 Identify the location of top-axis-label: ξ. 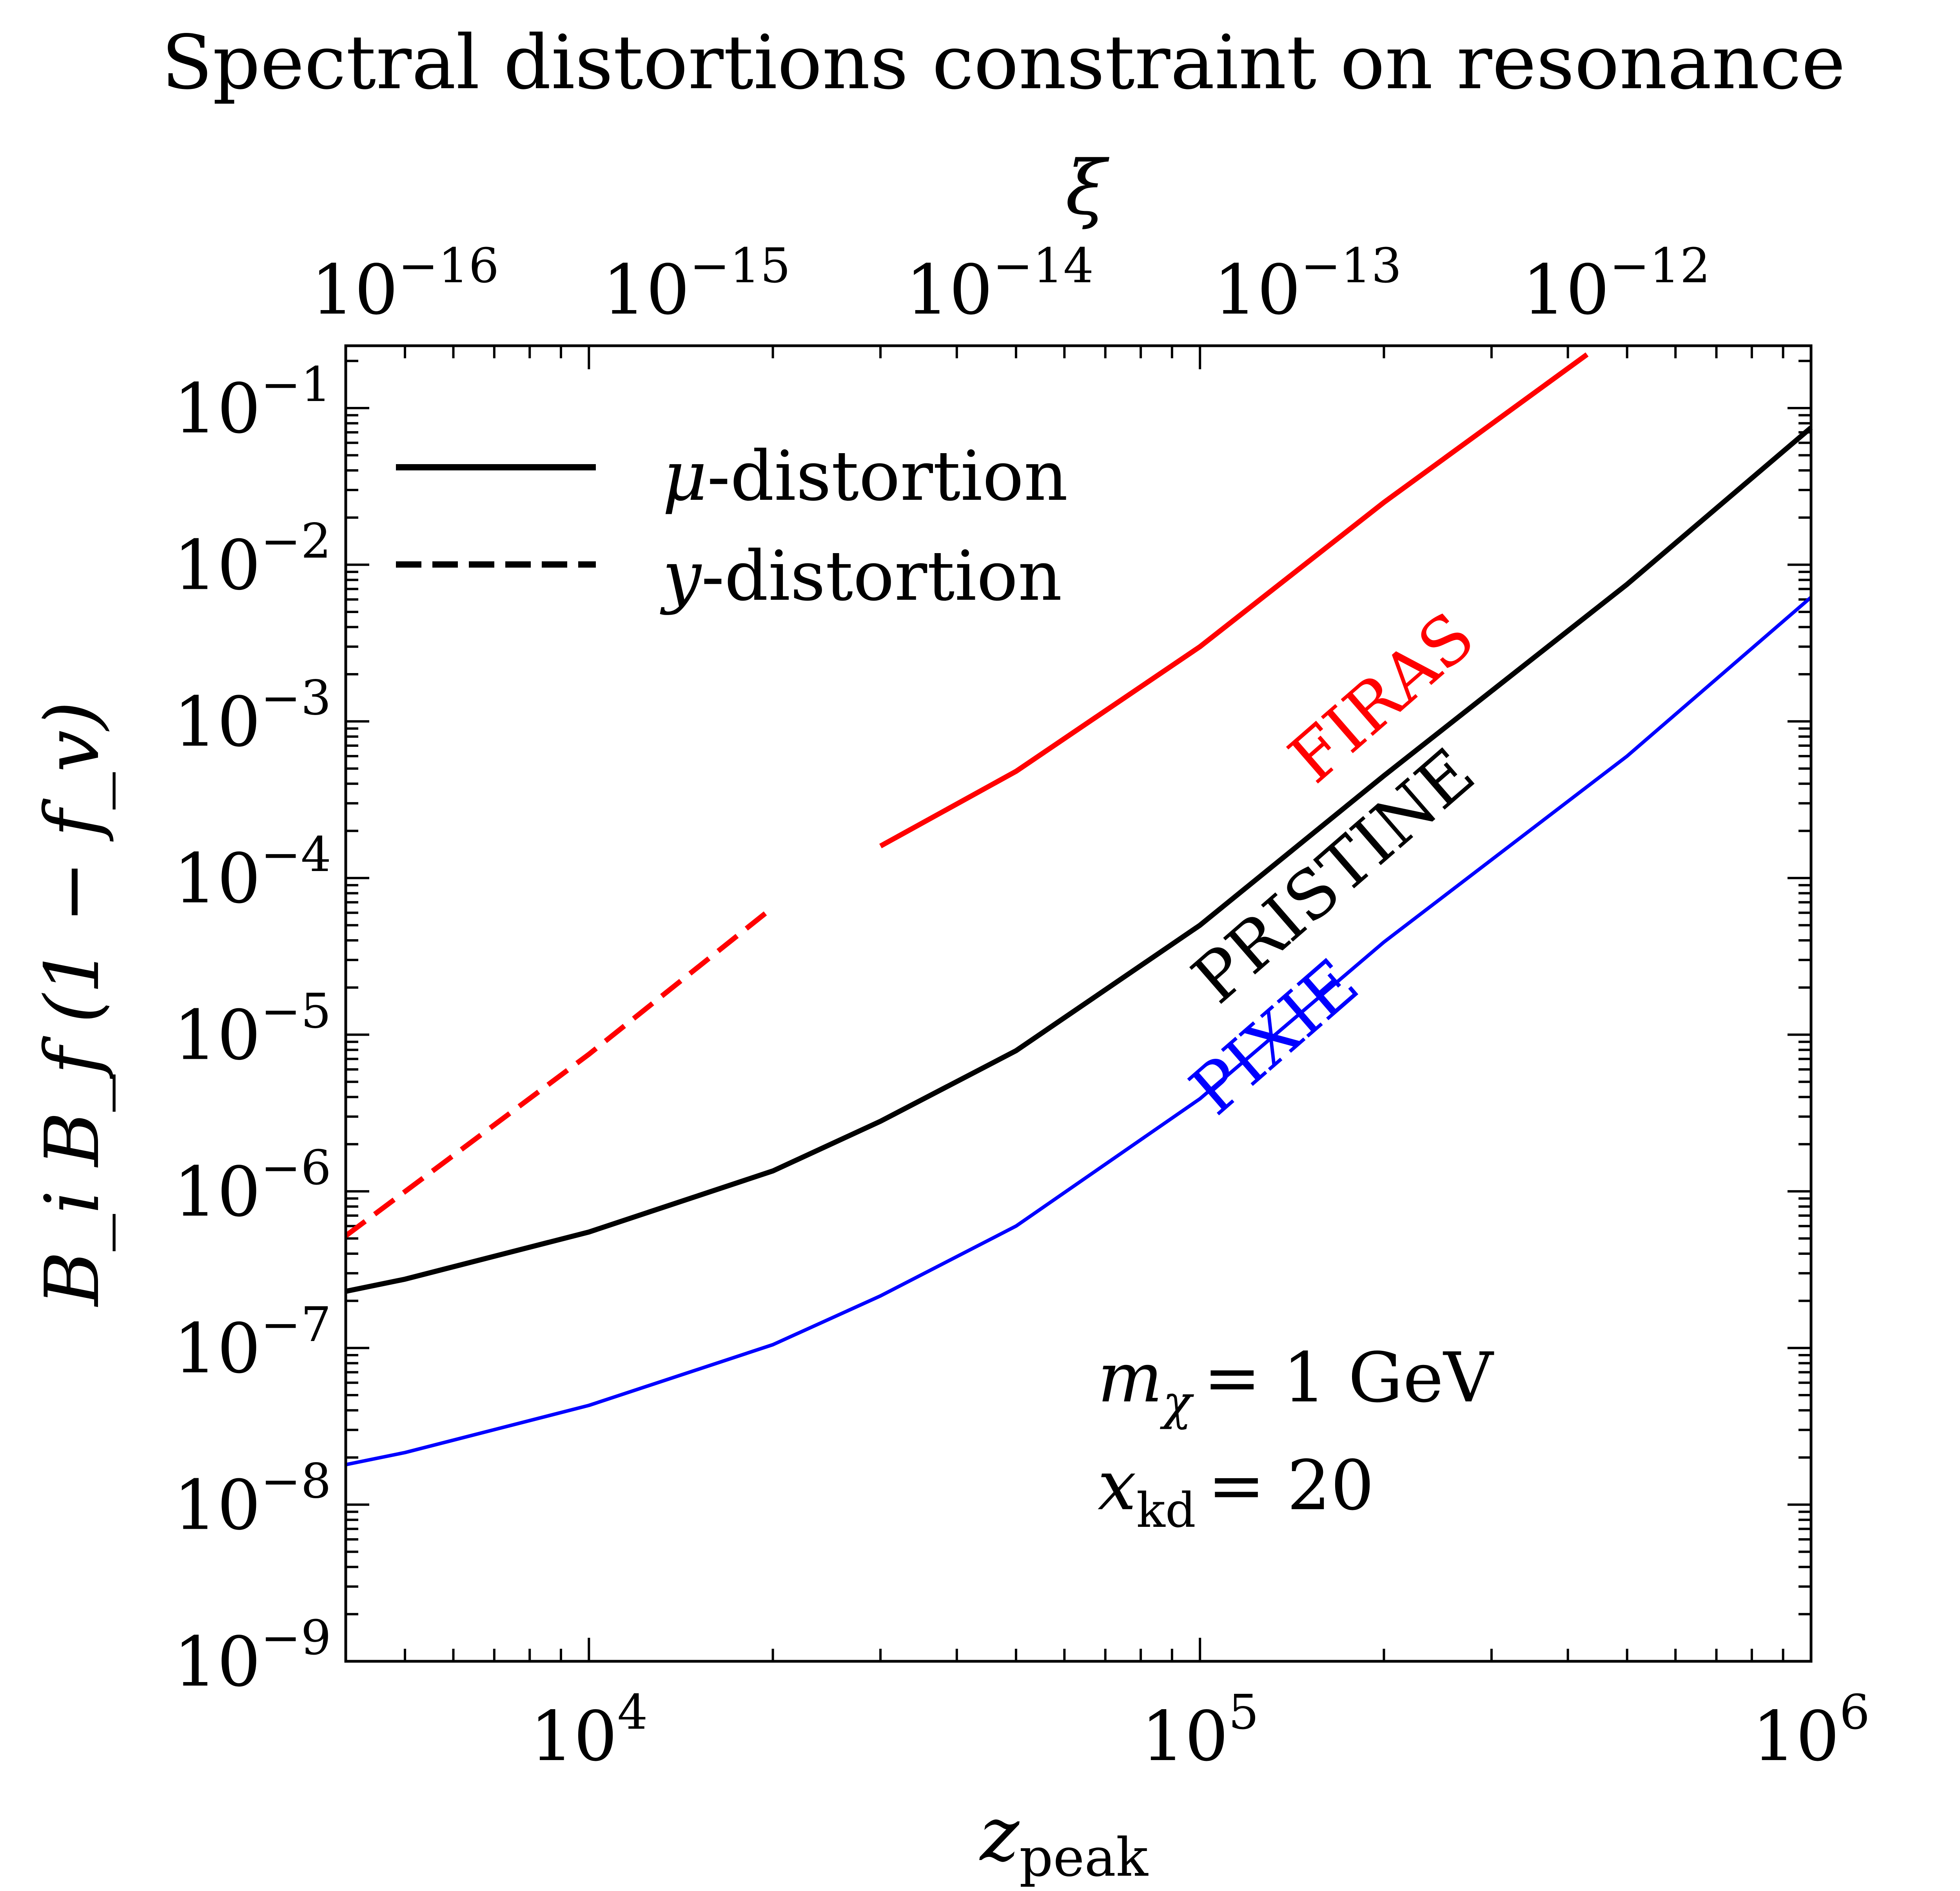
(1087, 188).